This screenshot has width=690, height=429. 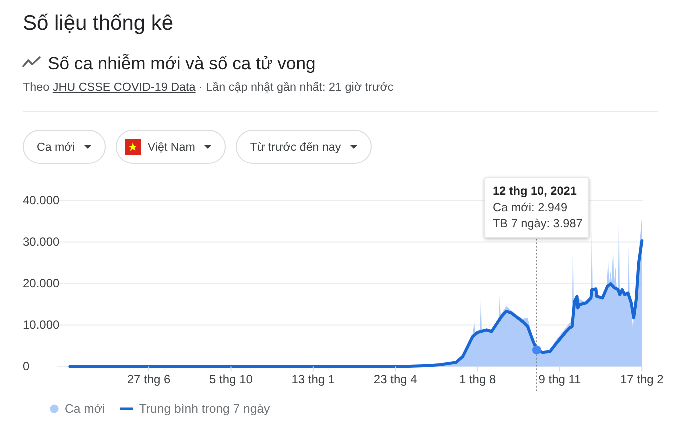 I want to click on x-tick-label: 9 thg 11, so click(x=560, y=379).